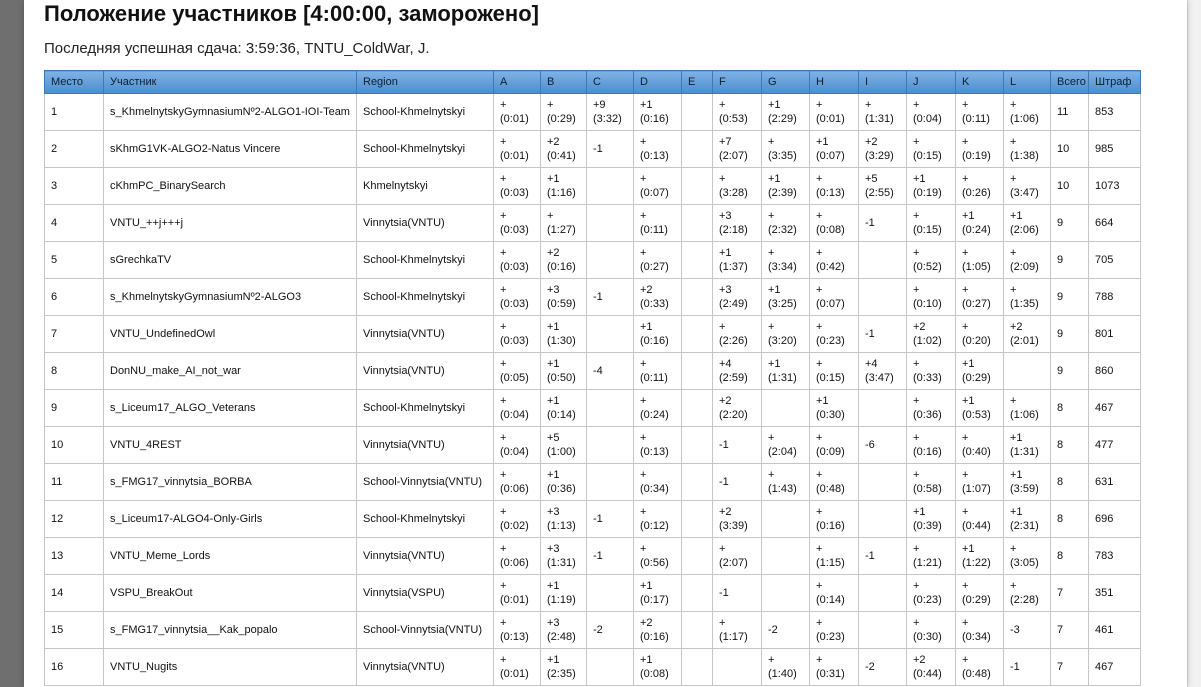  What do you see at coordinates (1024, 119) in the screenshot?
I see `solve-time: (1:06)` at bounding box center [1024, 119].